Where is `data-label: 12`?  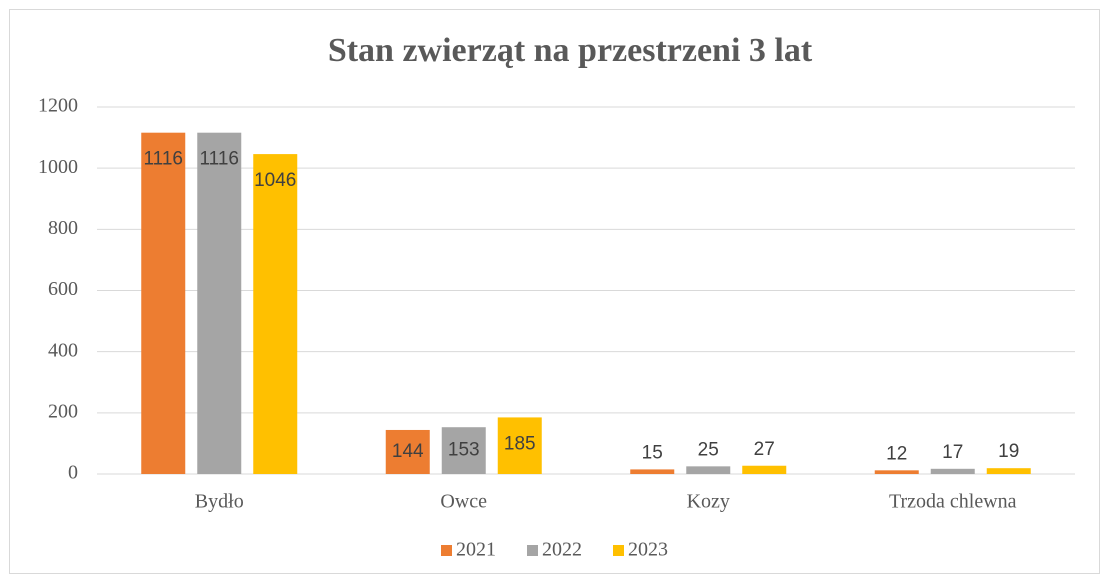 data-label: 12 is located at coordinates (896, 453).